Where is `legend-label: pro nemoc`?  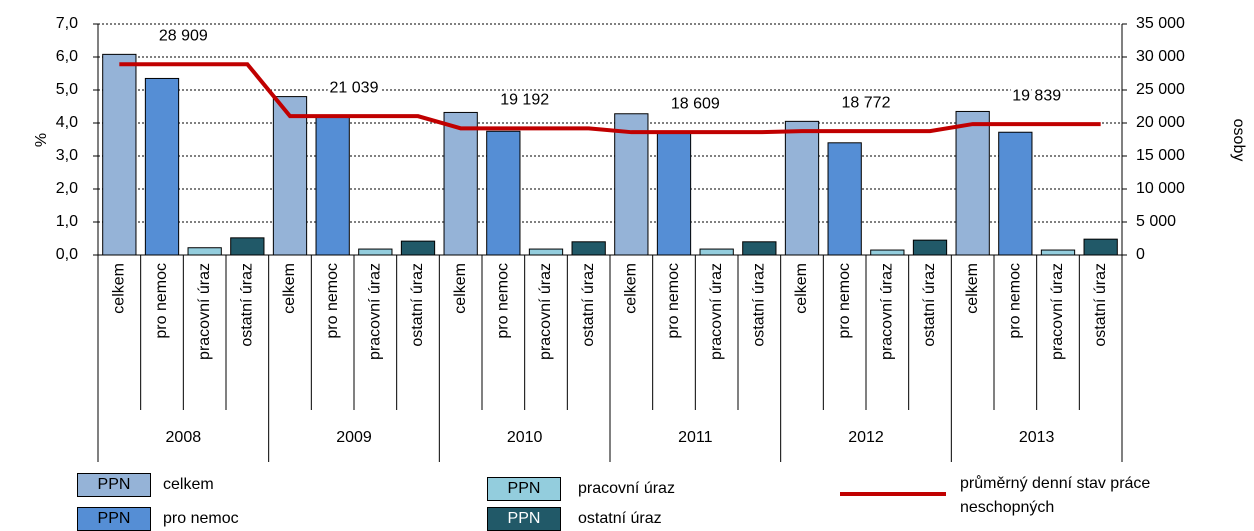 legend-label: pro nemoc is located at coordinates (201, 518).